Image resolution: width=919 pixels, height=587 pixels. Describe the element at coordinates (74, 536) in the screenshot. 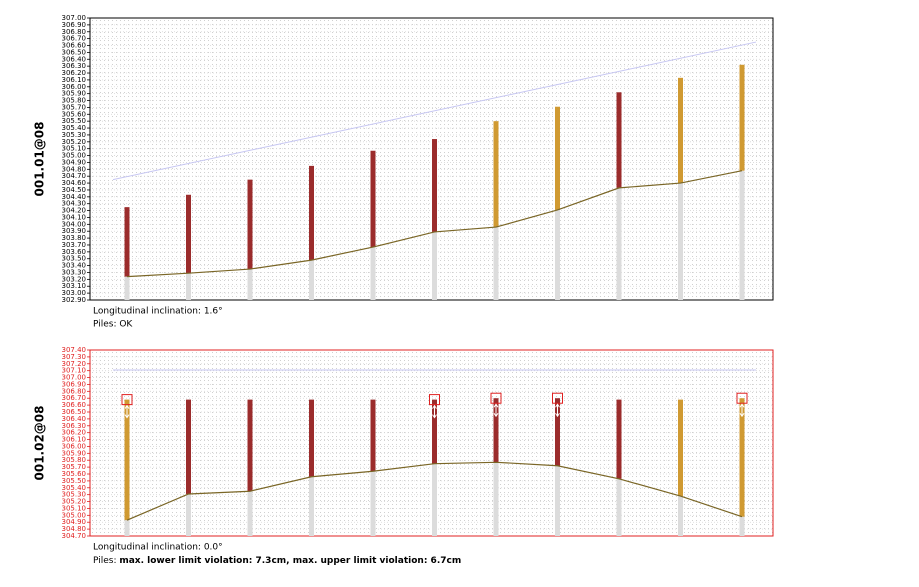

I see `y-tick-label: 304.70` at that location.